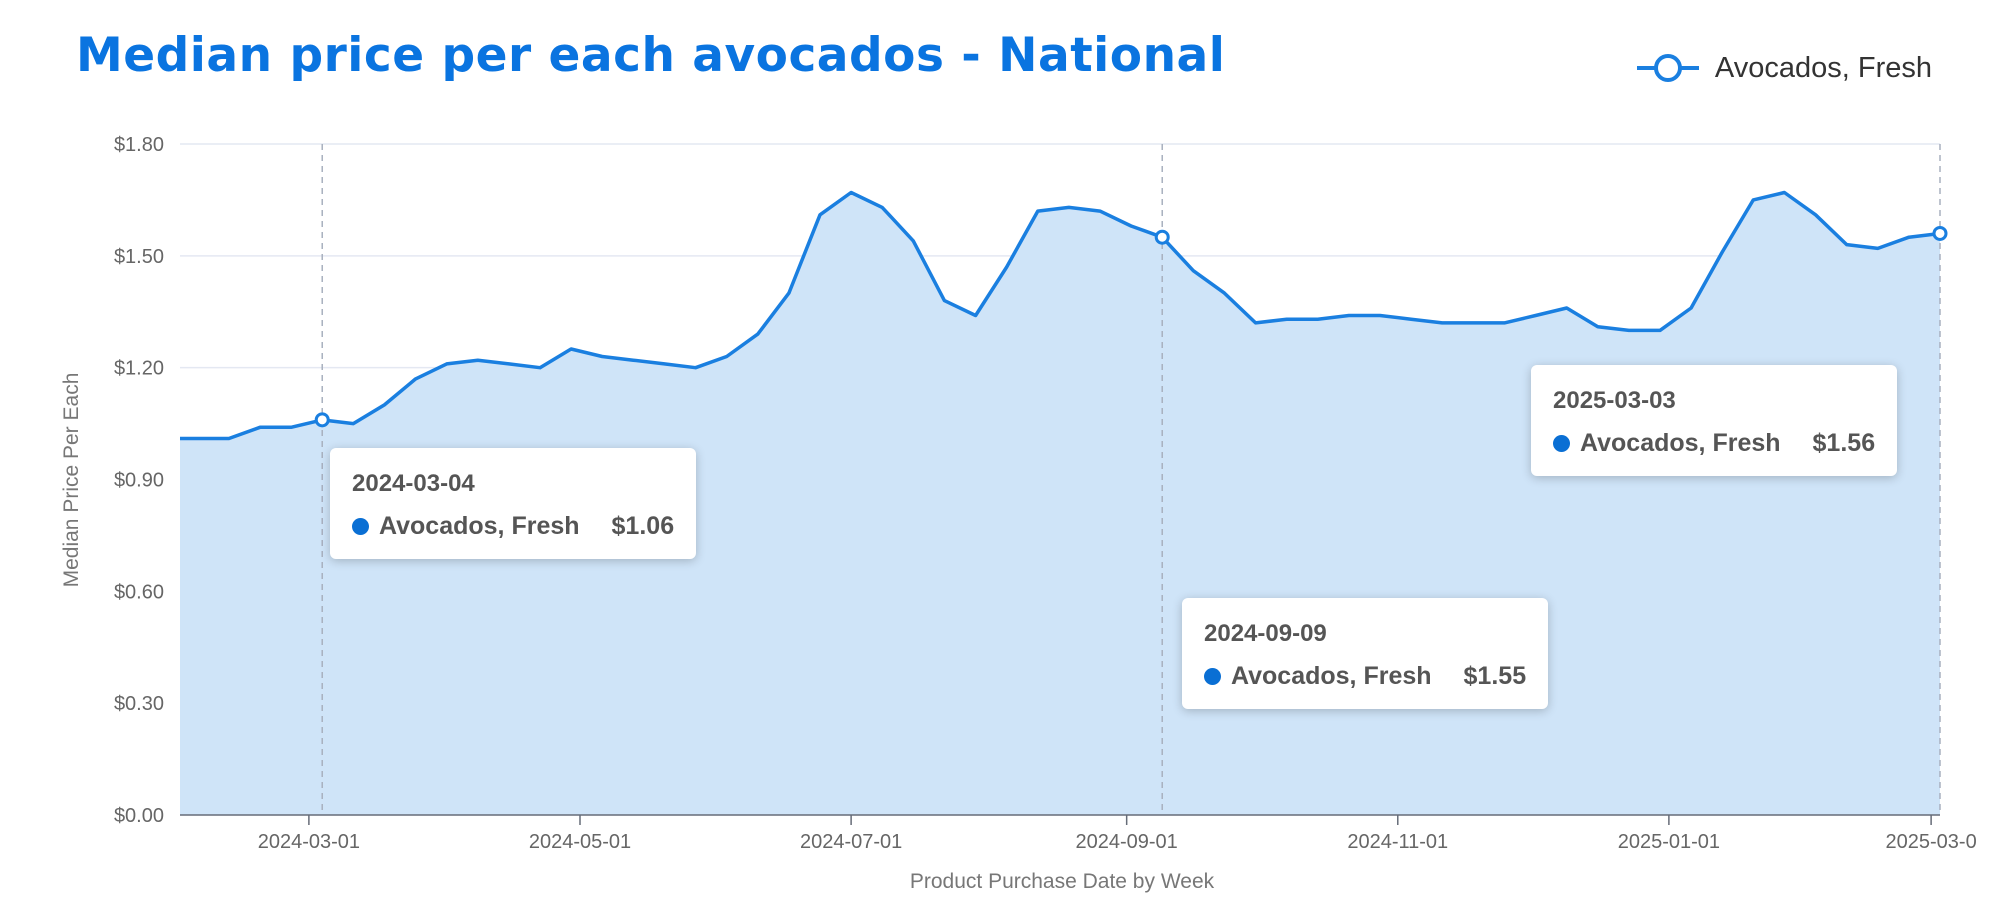  What do you see at coordinates (580, 842) in the screenshot?
I see `x-tick-label: 2024-05-01` at bounding box center [580, 842].